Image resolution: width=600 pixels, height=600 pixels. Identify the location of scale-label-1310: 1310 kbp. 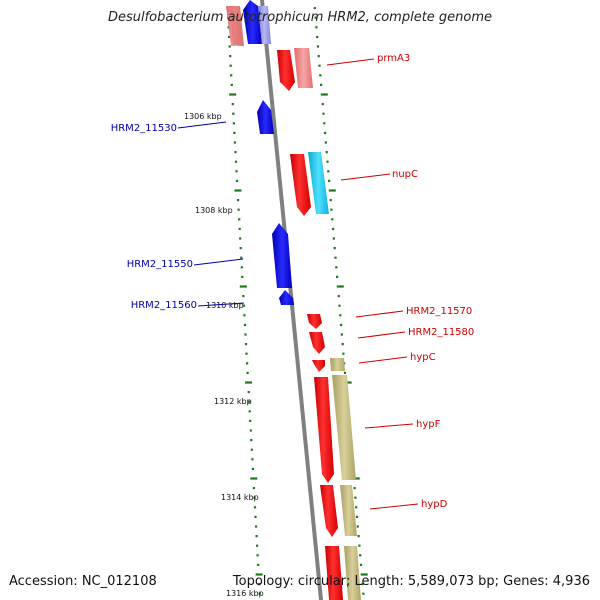
(225, 305).